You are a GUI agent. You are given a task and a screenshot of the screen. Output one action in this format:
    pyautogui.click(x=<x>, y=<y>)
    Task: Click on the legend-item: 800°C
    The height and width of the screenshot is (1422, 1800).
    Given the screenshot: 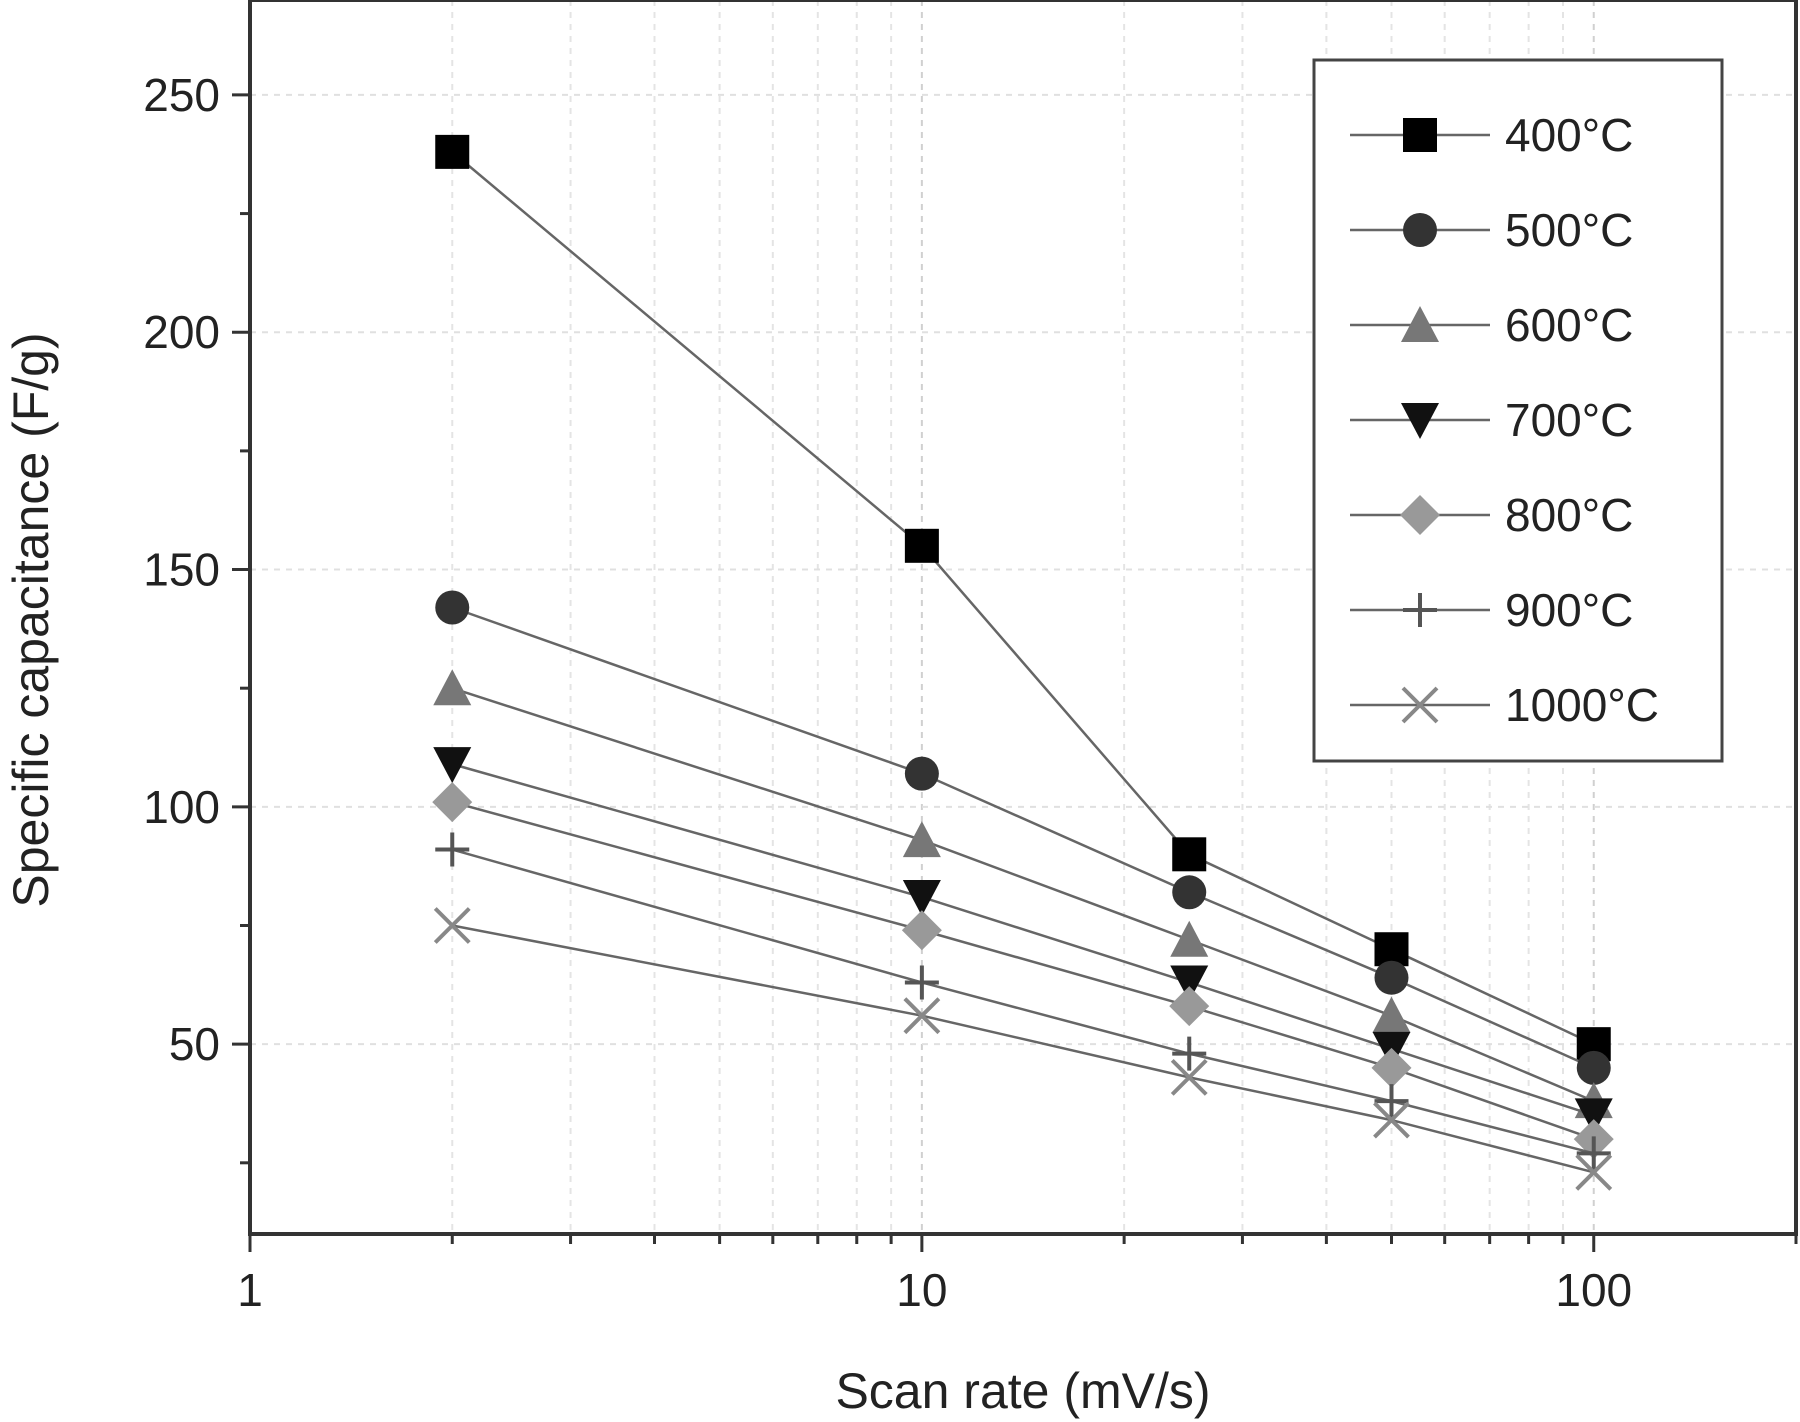 What is the action you would take?
    pyautogui.click(x=1491, y=515)
    